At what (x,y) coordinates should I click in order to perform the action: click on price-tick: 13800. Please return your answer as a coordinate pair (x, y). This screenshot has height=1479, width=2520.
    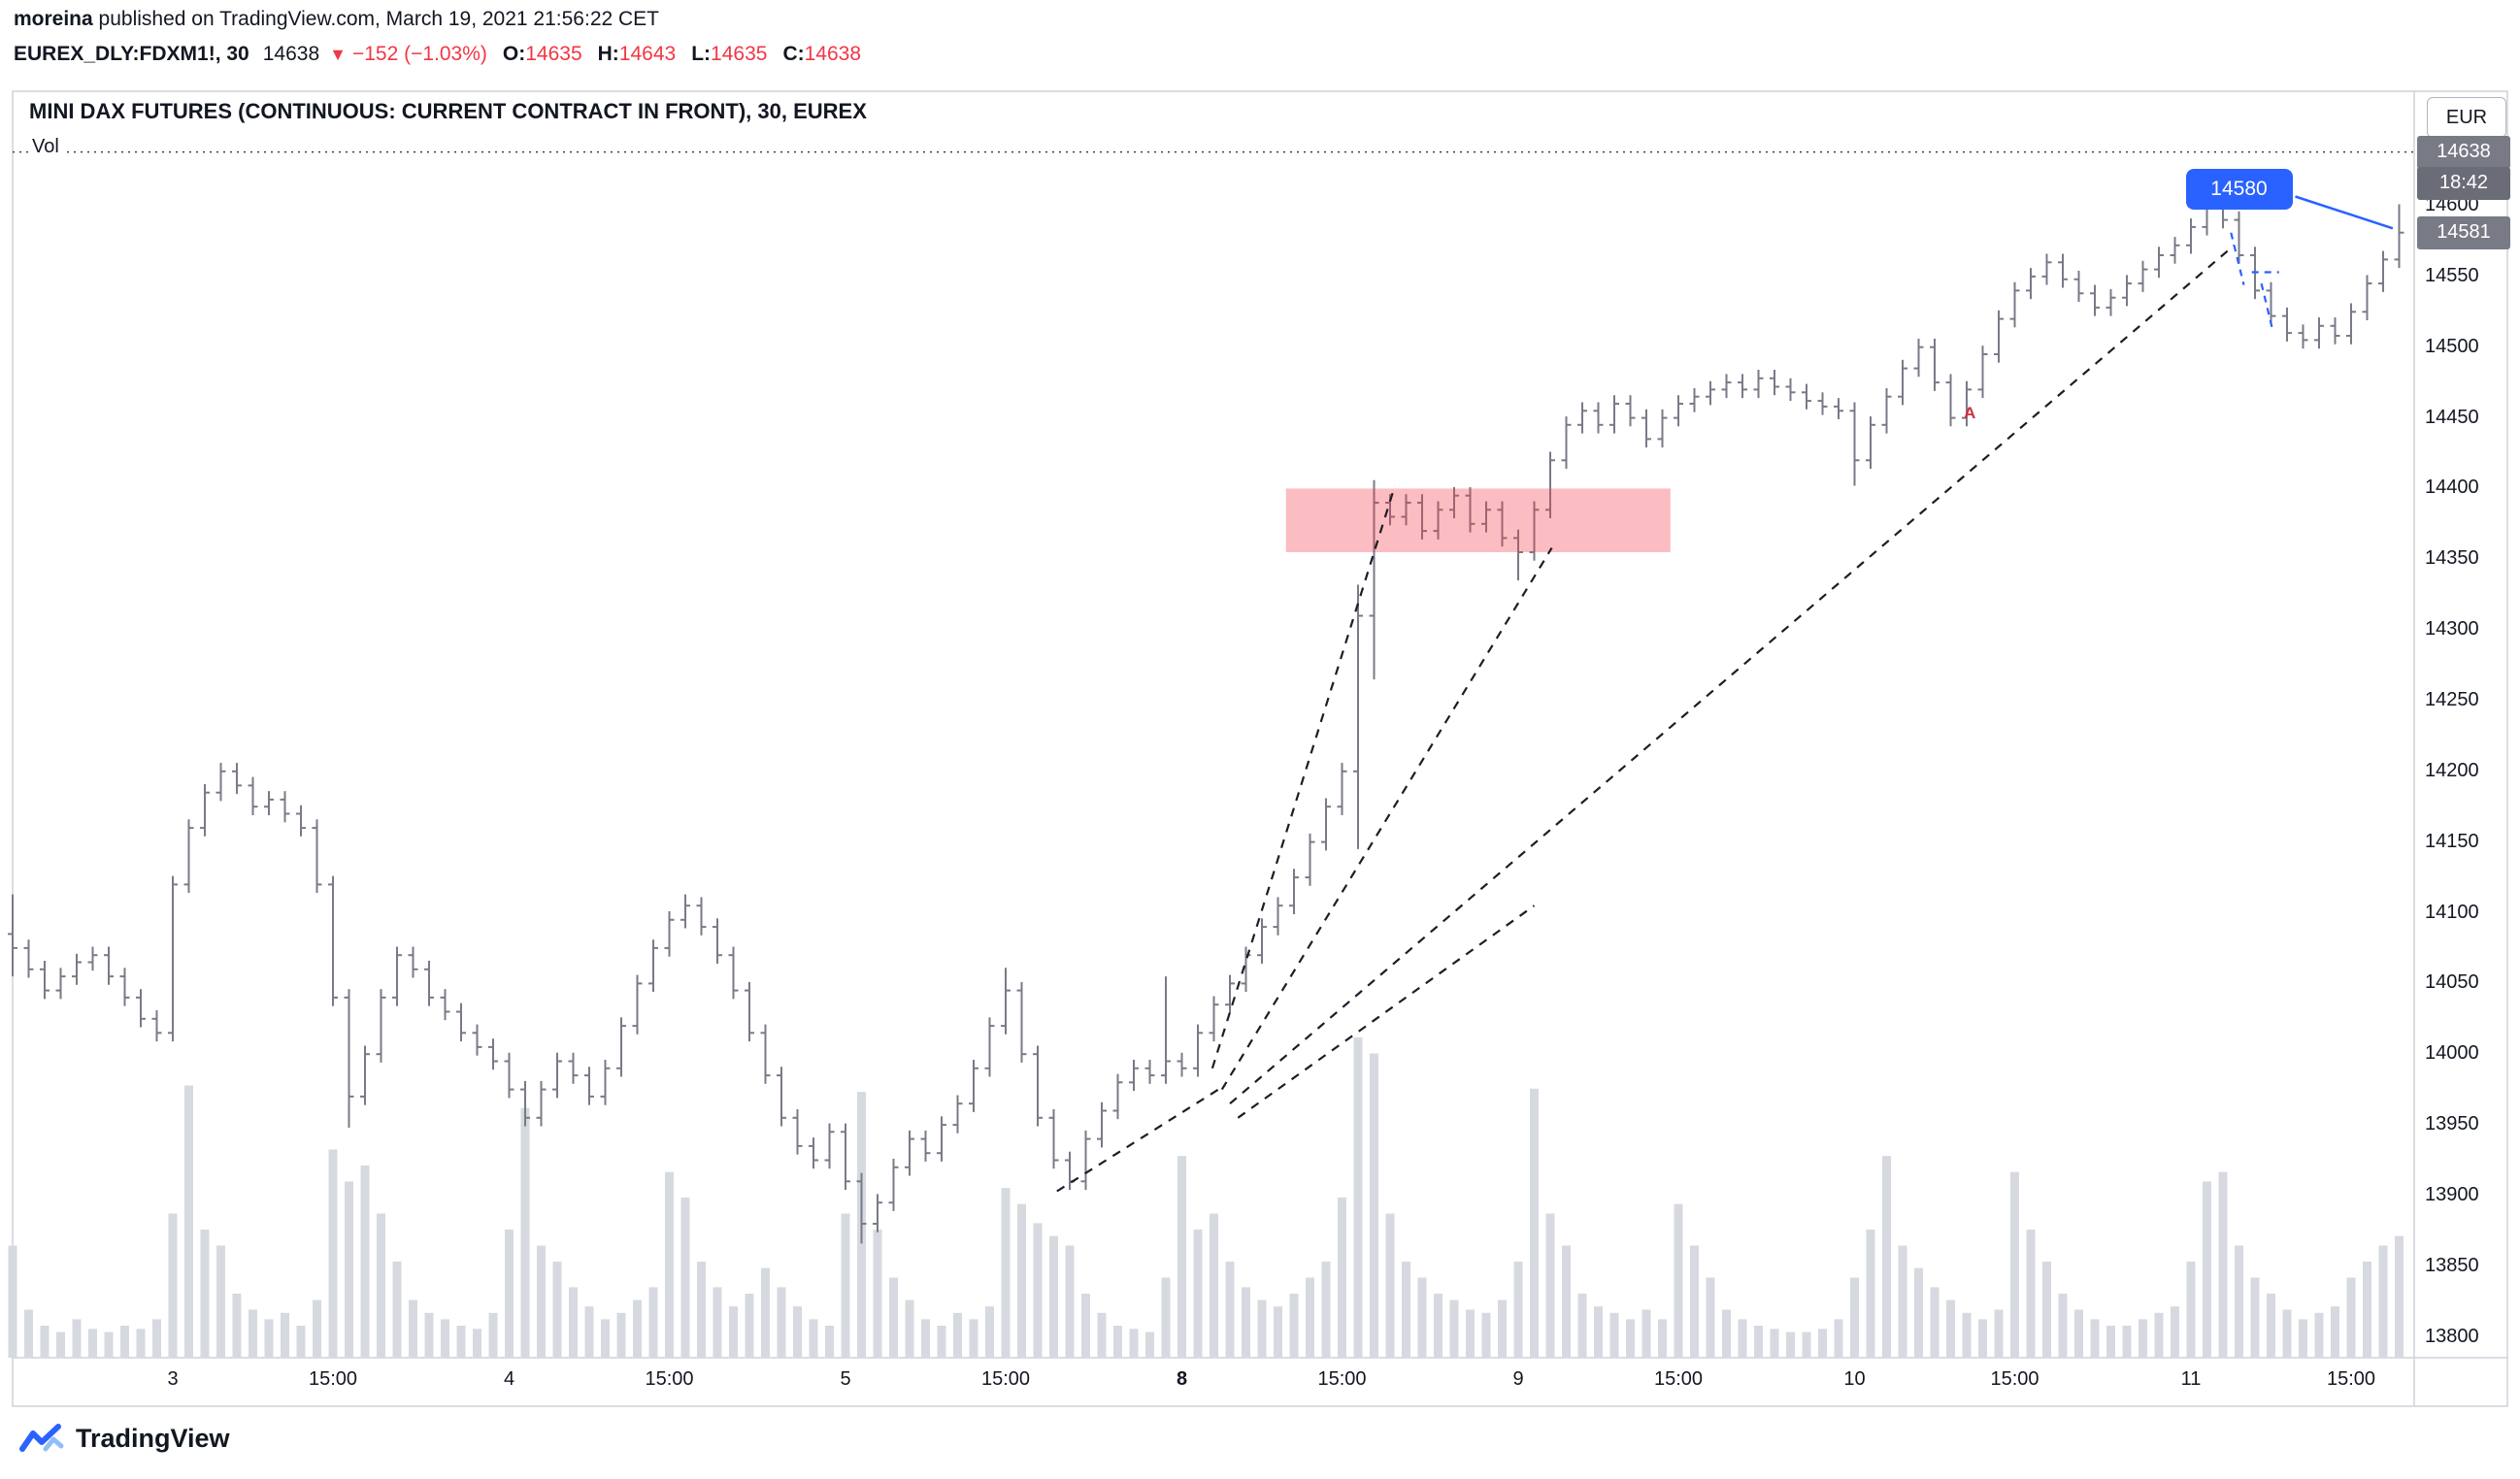
    Looking at the image, I should click on (2452, 1336).